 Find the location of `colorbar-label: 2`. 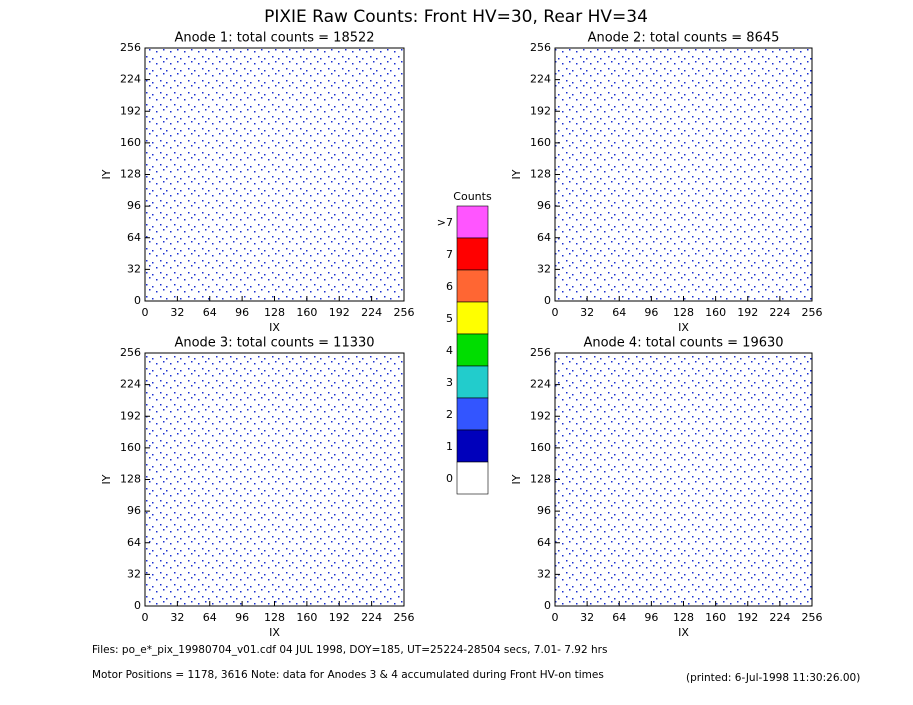

colorbar-label: 2 is located at coordinates (449, 414).